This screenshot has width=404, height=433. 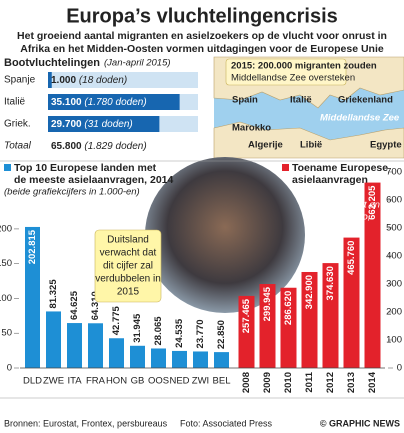 What do you see at coordinates (66, 124) in the screenshot?
I see `boat-value-number: 29.700` at bounding box center [66, 124].